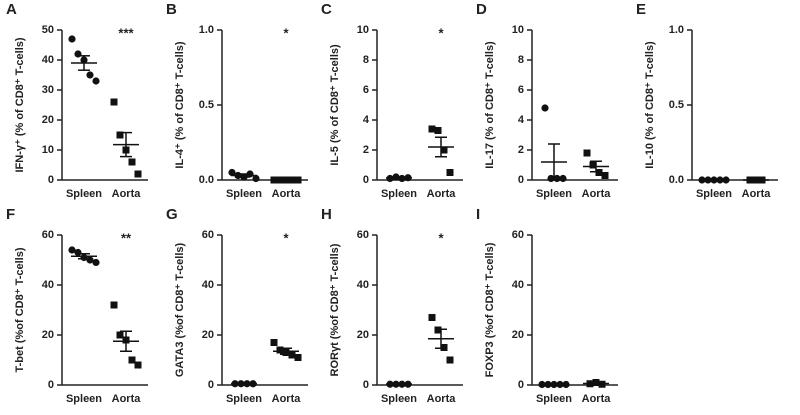 The width and height of the screenshot is (800, 415). I want to click on y-axis-label: T-bet (%of CD8⁺ T-cells), so click(20, 309).